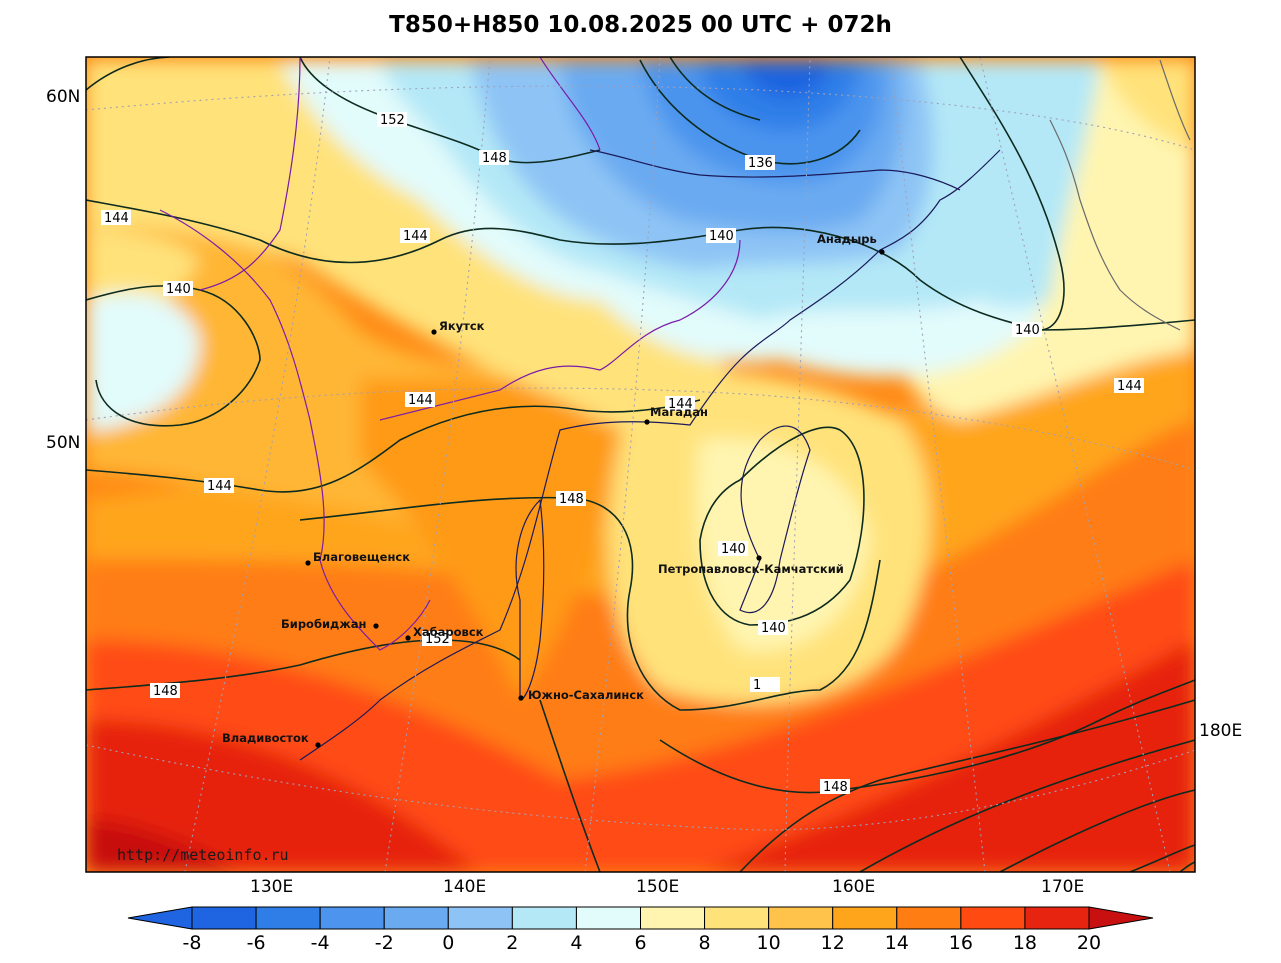  Describe the element at coordinates (1062, 887) in the screenshot. I see `lon-label-170e: 170E` at that location.